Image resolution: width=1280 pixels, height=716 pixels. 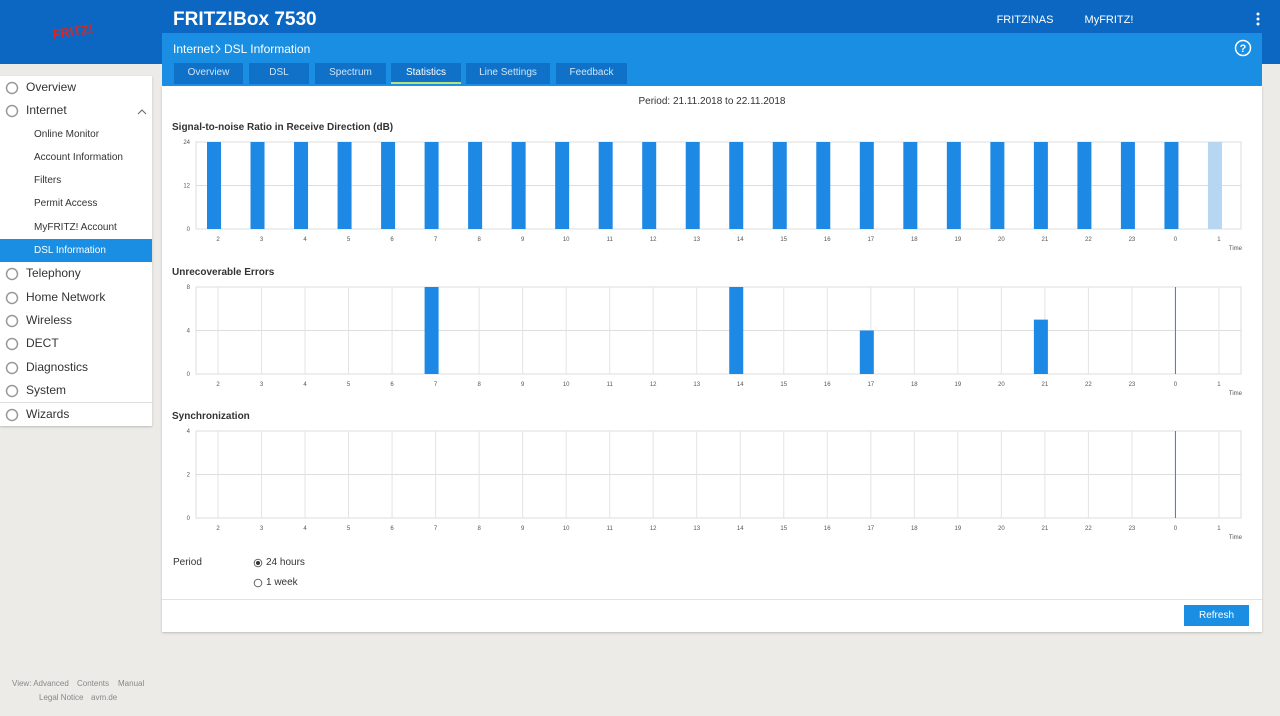 What do you see at coordinates (67, 134) in the screenshot?
I see `nav-subitem: Online Monitor` at bounding box center [67, 134].